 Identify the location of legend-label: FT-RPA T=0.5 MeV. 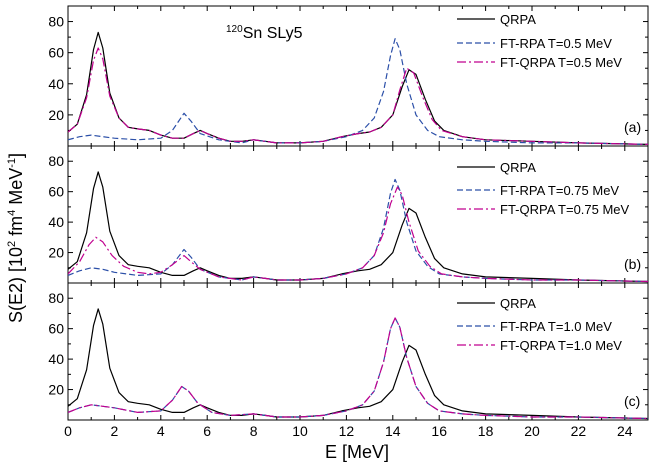
(556, 43).